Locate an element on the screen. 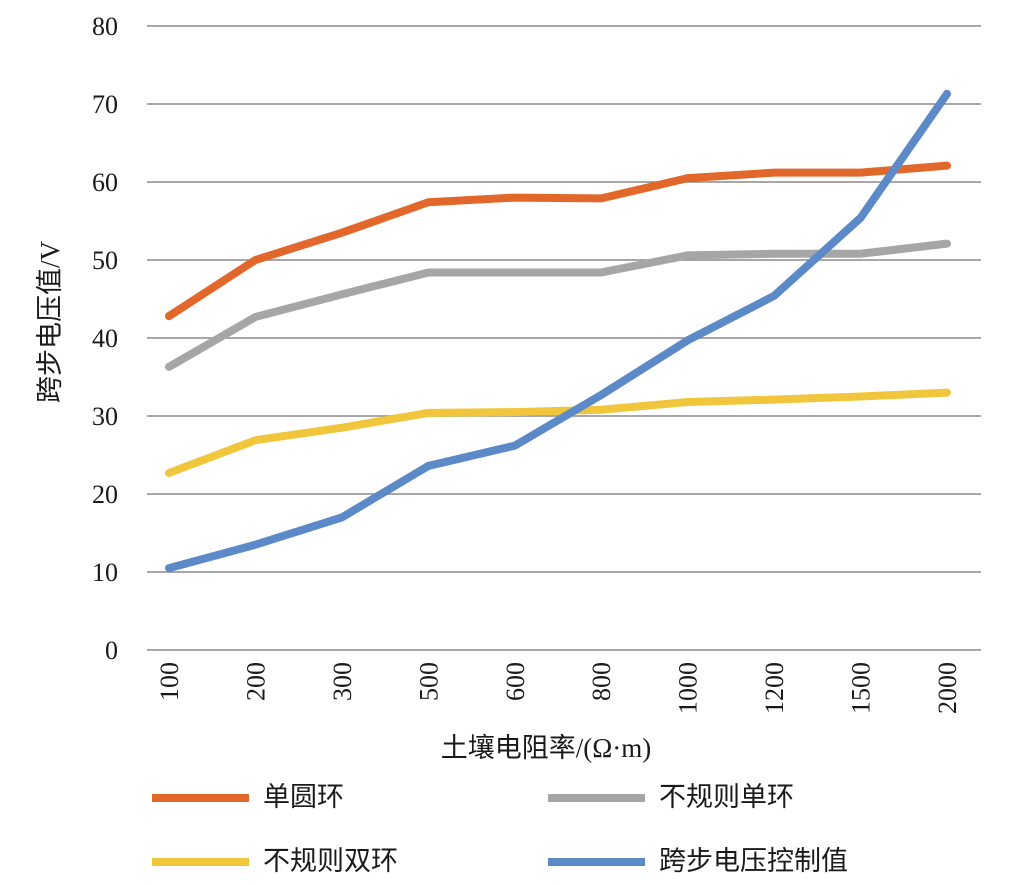 This screenshot has width=1032, height=885. x-tick-label: 500 is located at coordinates (428, 681).